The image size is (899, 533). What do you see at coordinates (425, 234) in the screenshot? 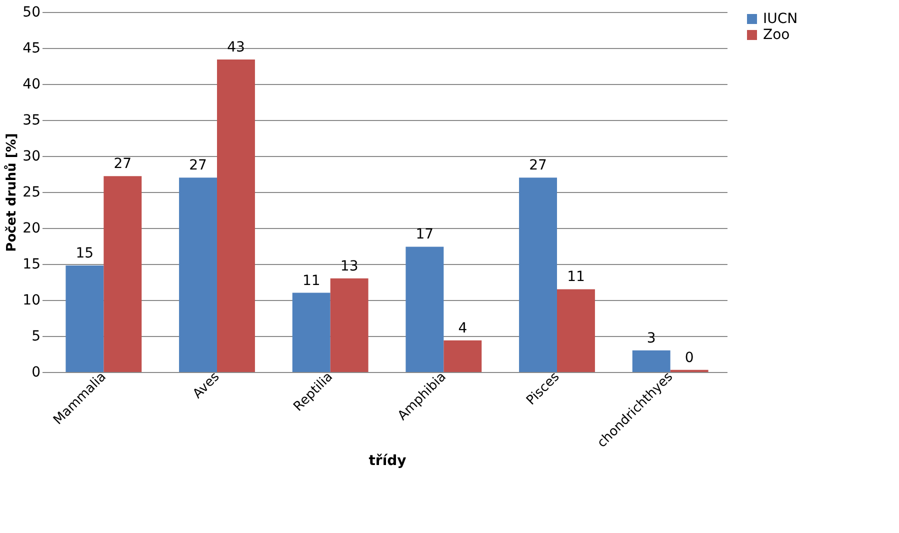
I see `data-label: 17` at bounding box center [425, 234].